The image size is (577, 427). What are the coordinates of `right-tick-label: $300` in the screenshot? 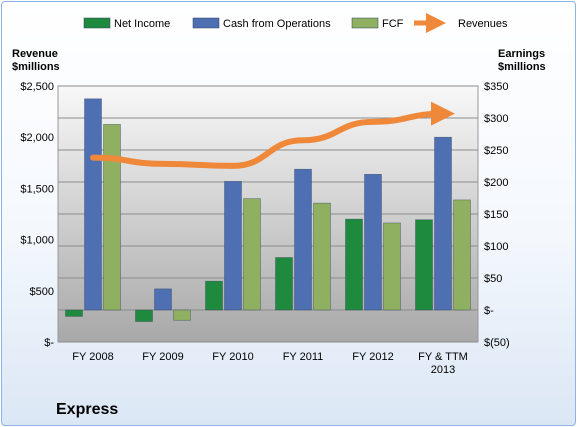 It's located at (496, 119).